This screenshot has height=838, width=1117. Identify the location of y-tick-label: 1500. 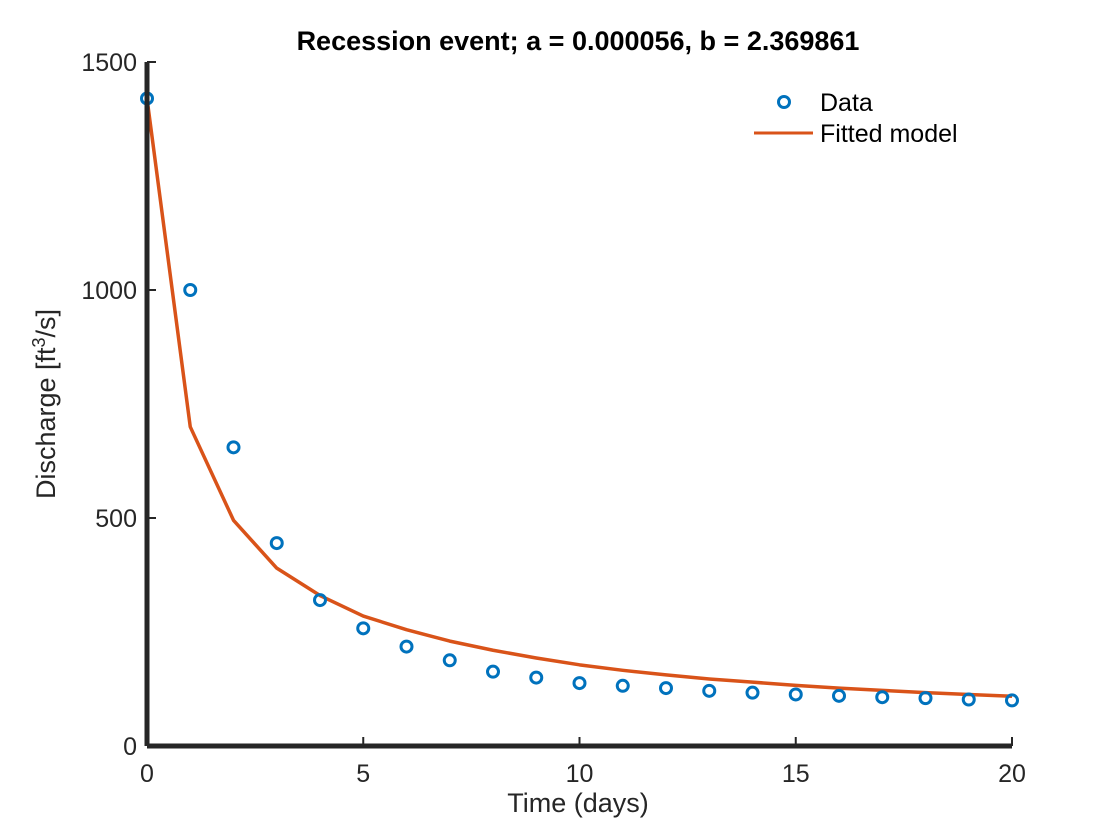
(109, 63).